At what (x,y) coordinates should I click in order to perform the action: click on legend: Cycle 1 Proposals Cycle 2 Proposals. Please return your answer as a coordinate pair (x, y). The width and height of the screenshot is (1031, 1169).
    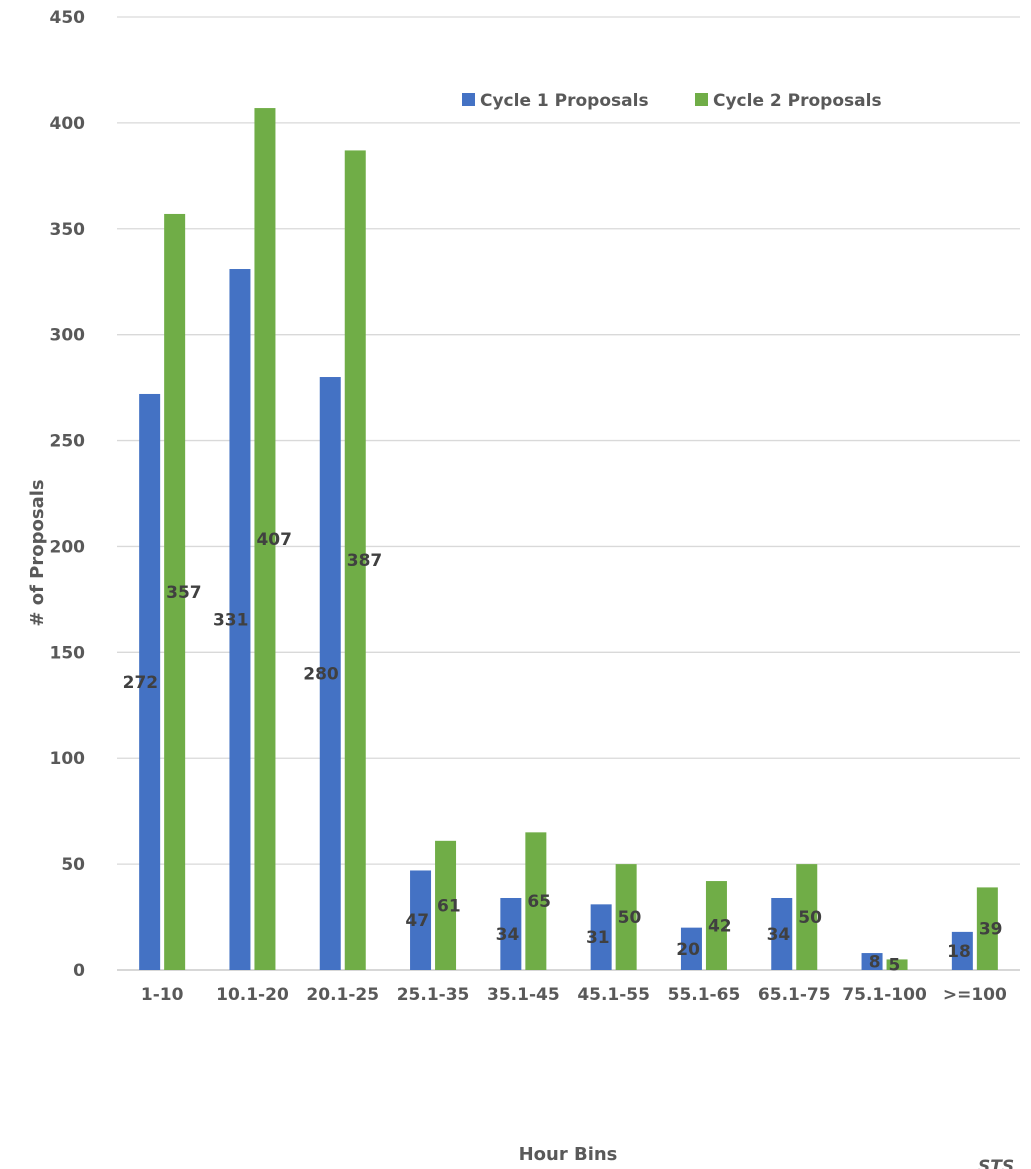
    Looking at the image, I should click on (672, 101).